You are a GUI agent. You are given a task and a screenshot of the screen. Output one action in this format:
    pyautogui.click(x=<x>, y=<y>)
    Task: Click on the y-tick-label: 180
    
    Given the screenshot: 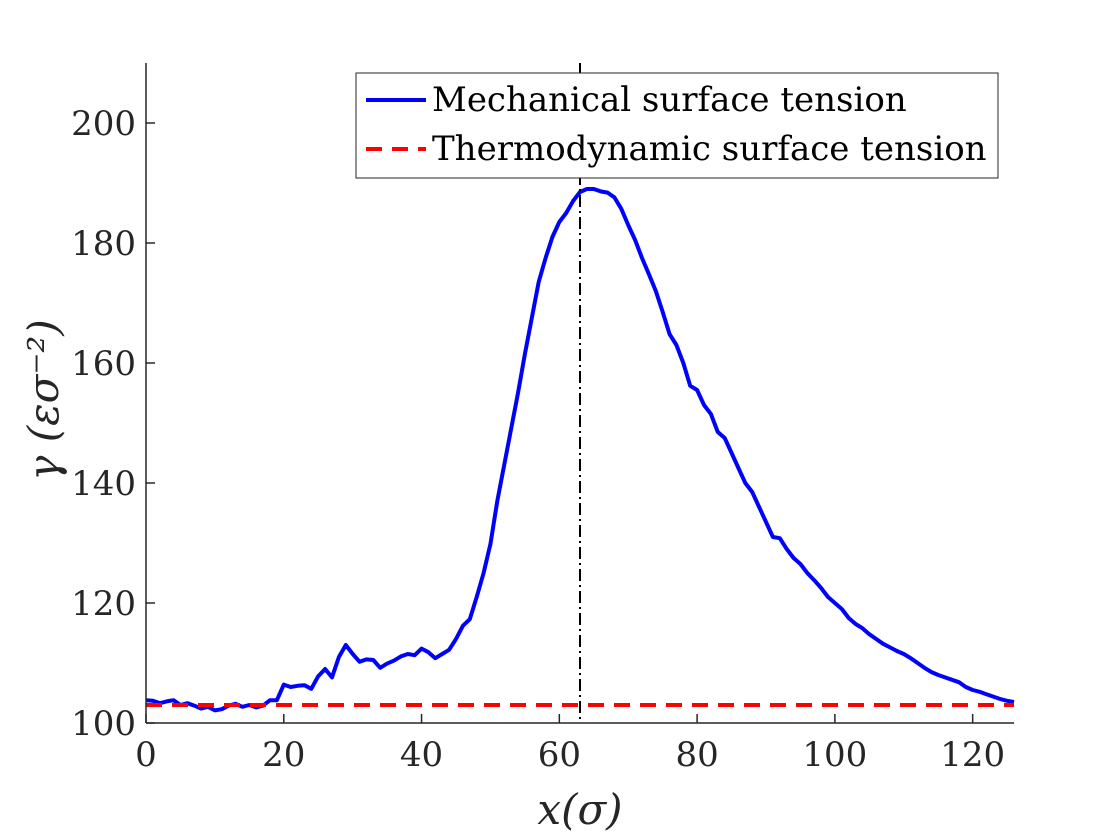 What is the action you would take?
    pyautogui.click(x=103, y=244)
    